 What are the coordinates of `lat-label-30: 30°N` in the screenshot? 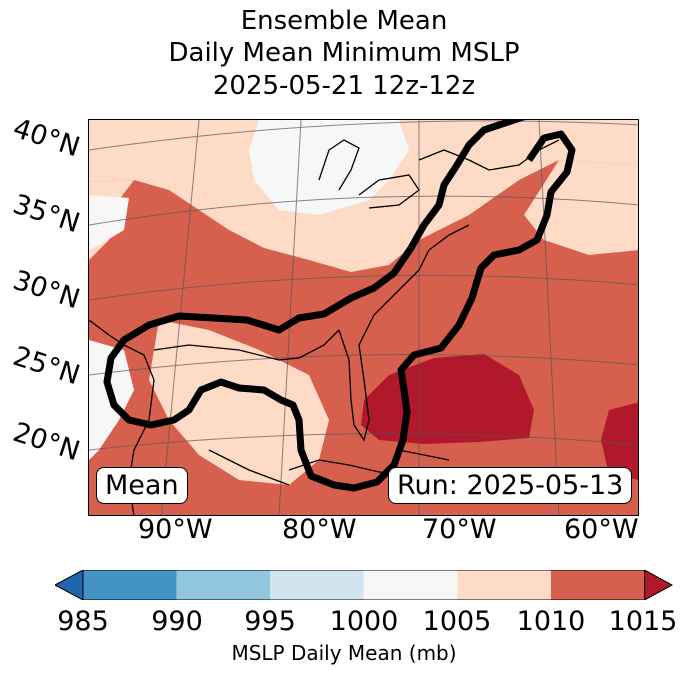 It's located at (46, 290).